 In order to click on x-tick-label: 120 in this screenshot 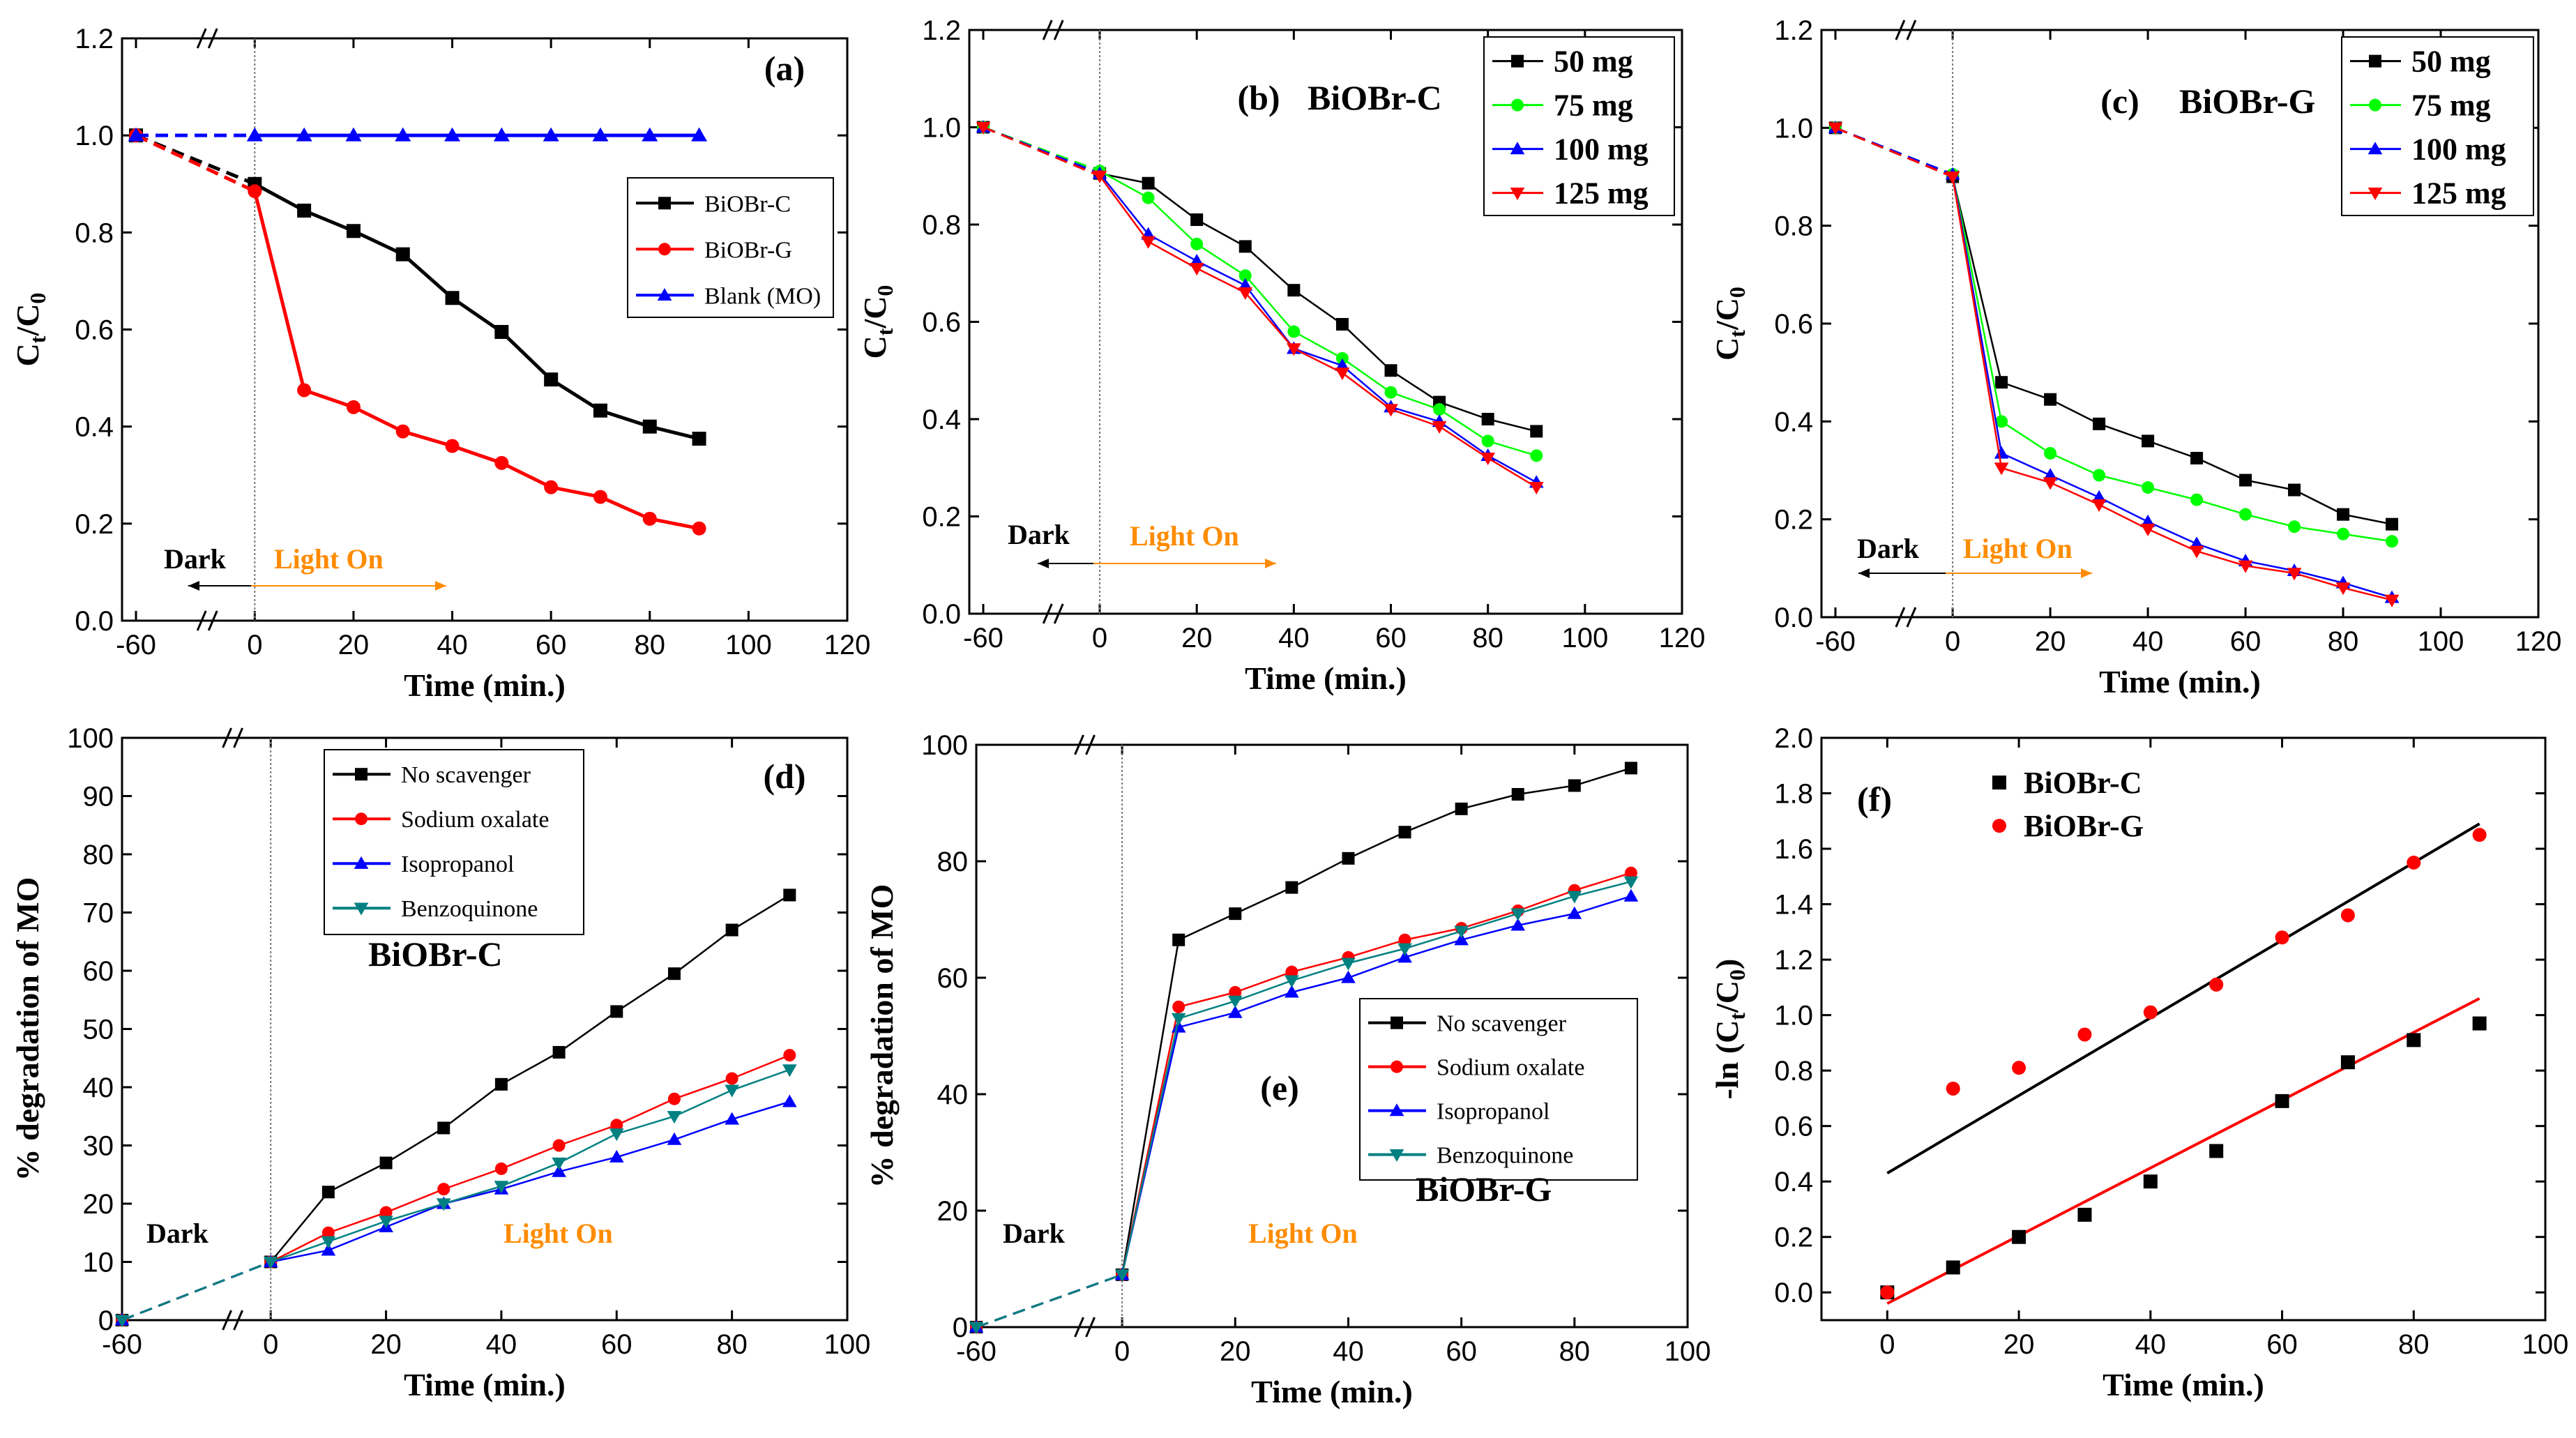, I will do `click(1682, 638)`.